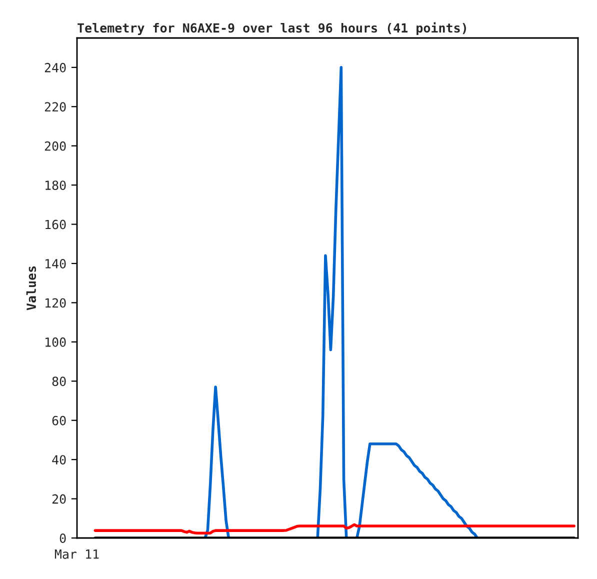  I want to click on y-tick-label: 120, so click(56, 303).